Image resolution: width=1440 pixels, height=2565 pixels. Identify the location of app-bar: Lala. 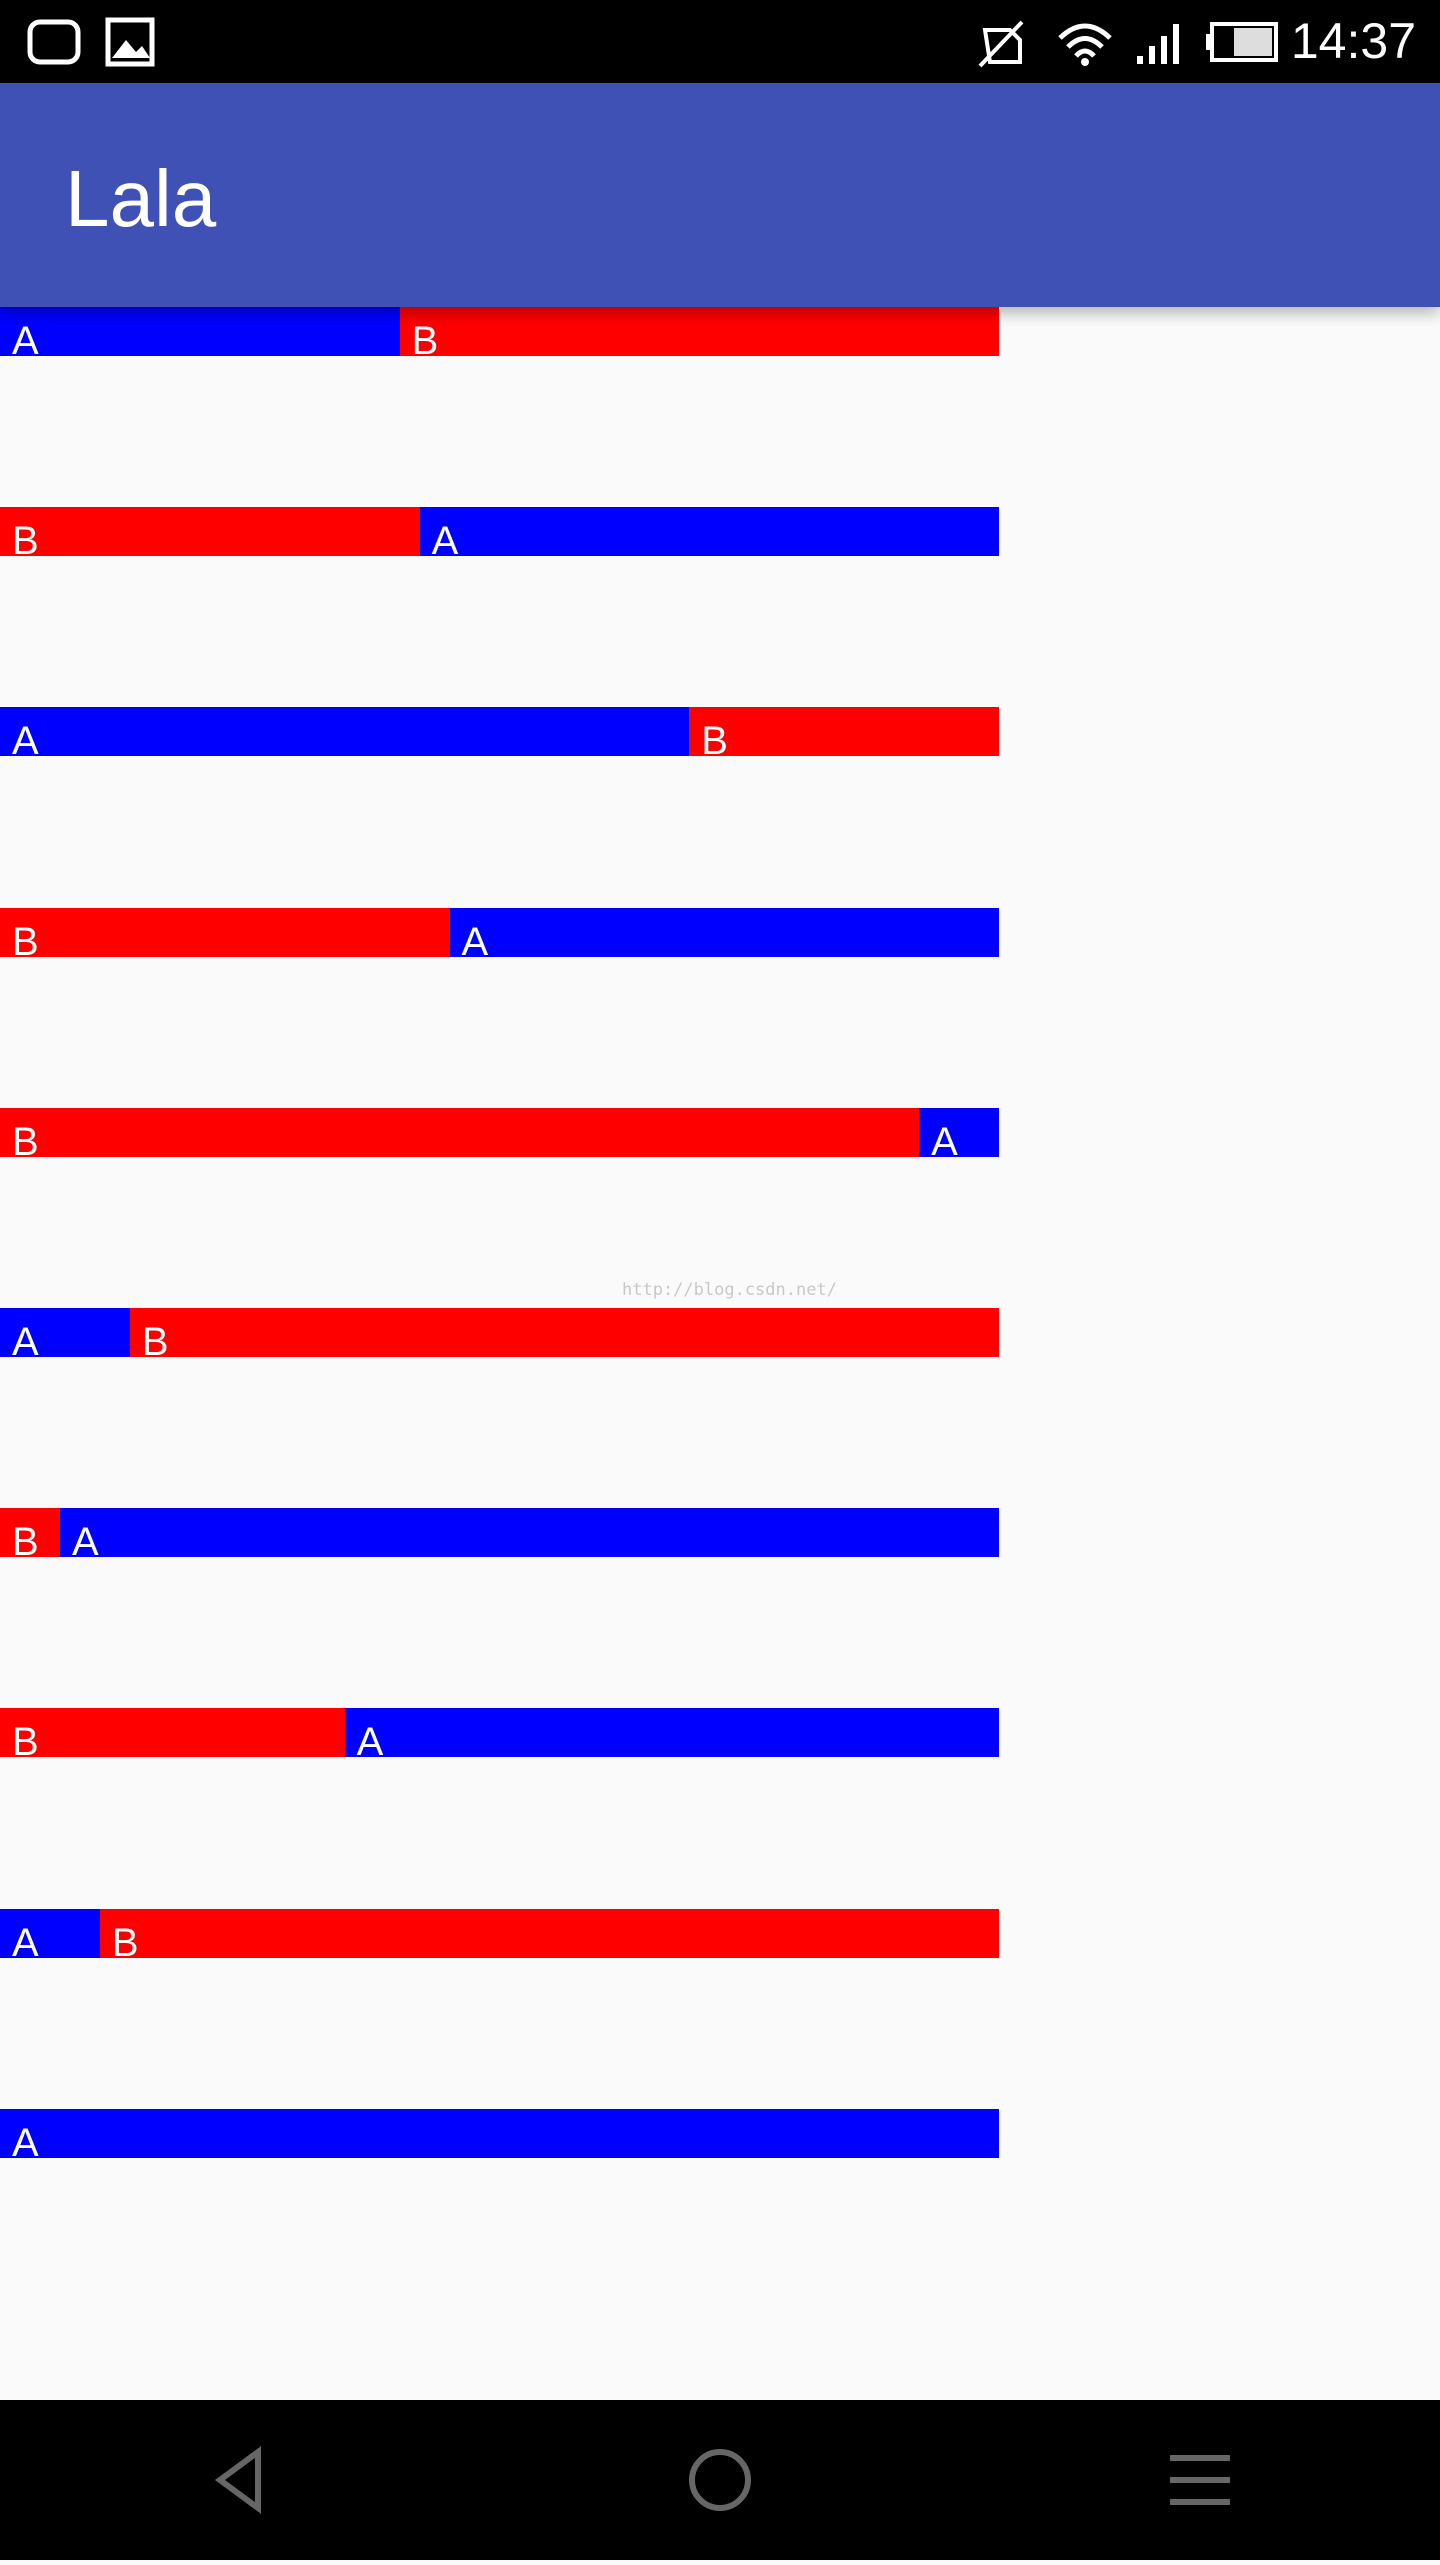
(720, 195).